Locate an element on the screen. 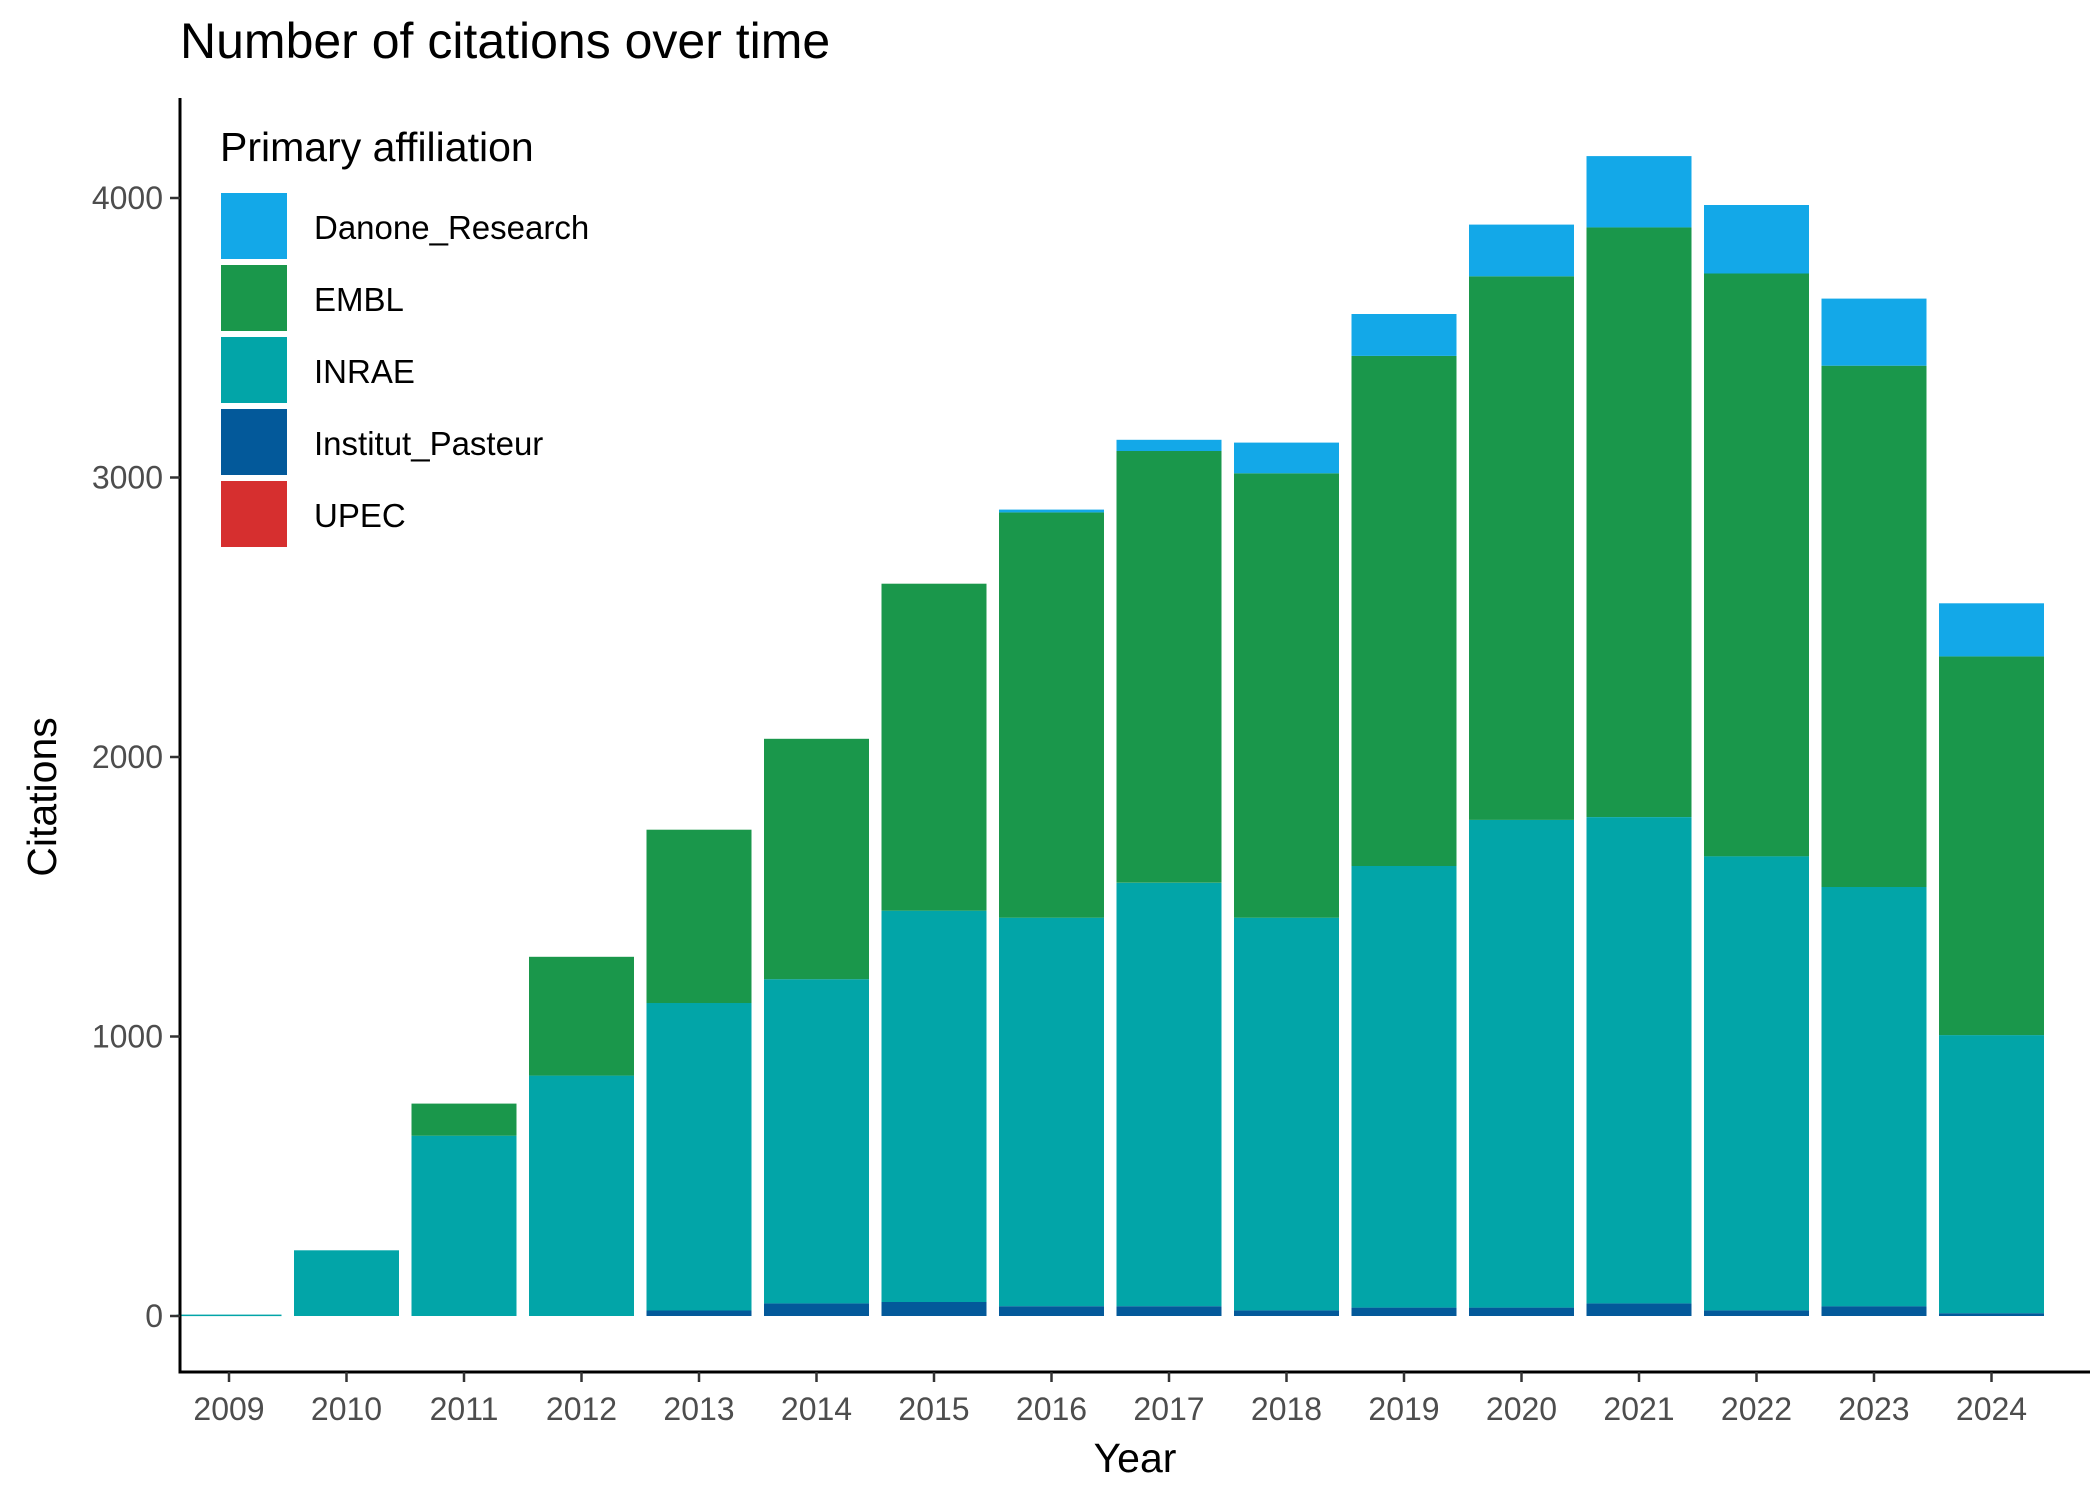 This screenshot has height=1499, width=2100. legend-label-embl: EMBL is located at coordinates (359, 299).